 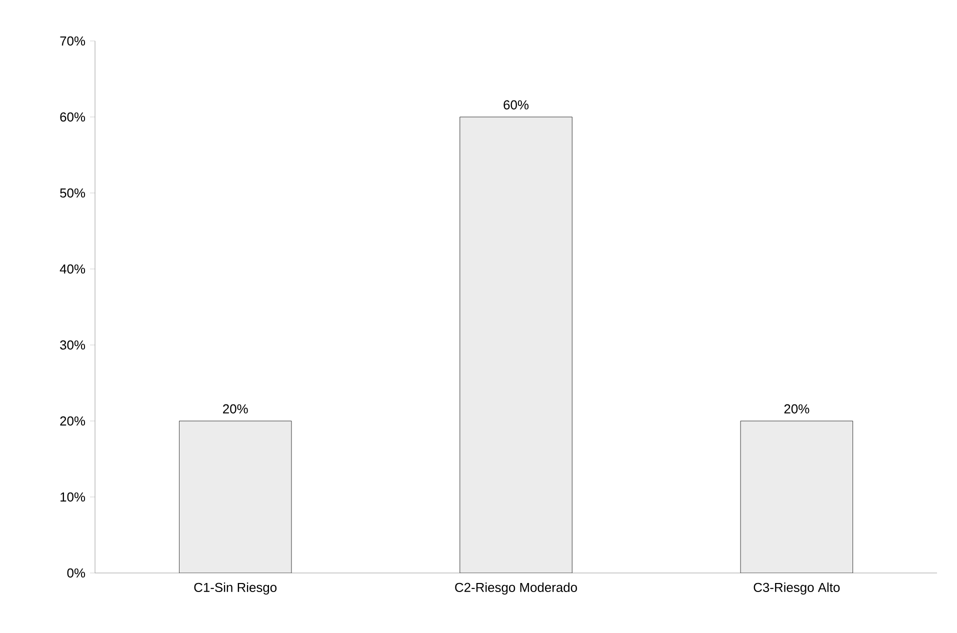 What do you see at coordinates (797, 588) in the screenshot?
I see `x-tick-label: C3-Riesgo Alto` at bounding box center [797, 588].